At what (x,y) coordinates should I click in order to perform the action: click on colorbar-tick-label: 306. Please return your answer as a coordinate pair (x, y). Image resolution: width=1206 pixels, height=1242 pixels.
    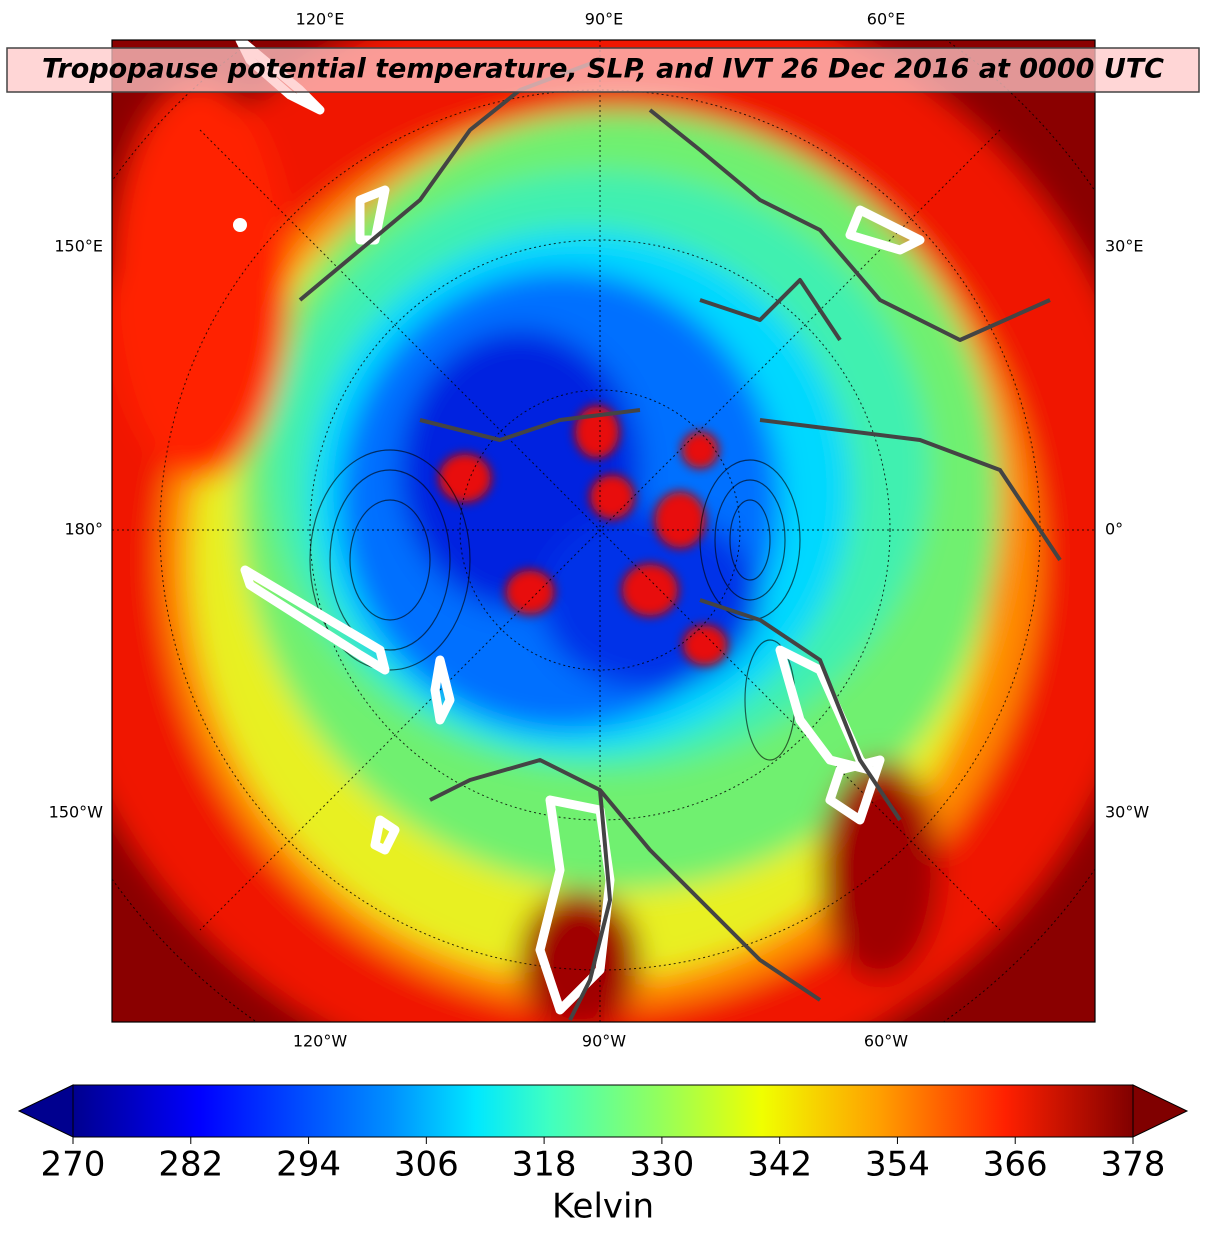
    Looking at the image, I should click on (426, 1165).